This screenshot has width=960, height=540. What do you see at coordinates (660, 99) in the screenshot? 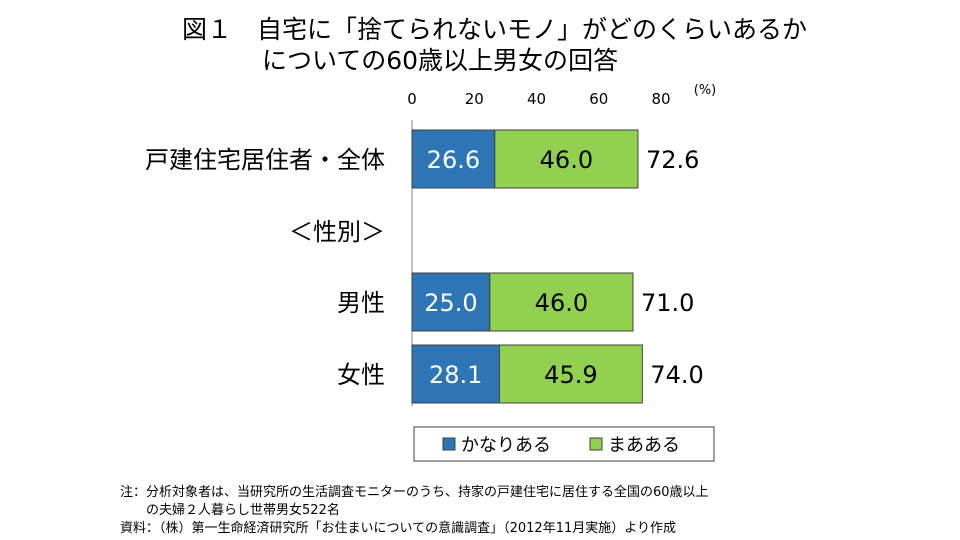
I see `x-tick-label: 80` at bounding box center [660, 99].